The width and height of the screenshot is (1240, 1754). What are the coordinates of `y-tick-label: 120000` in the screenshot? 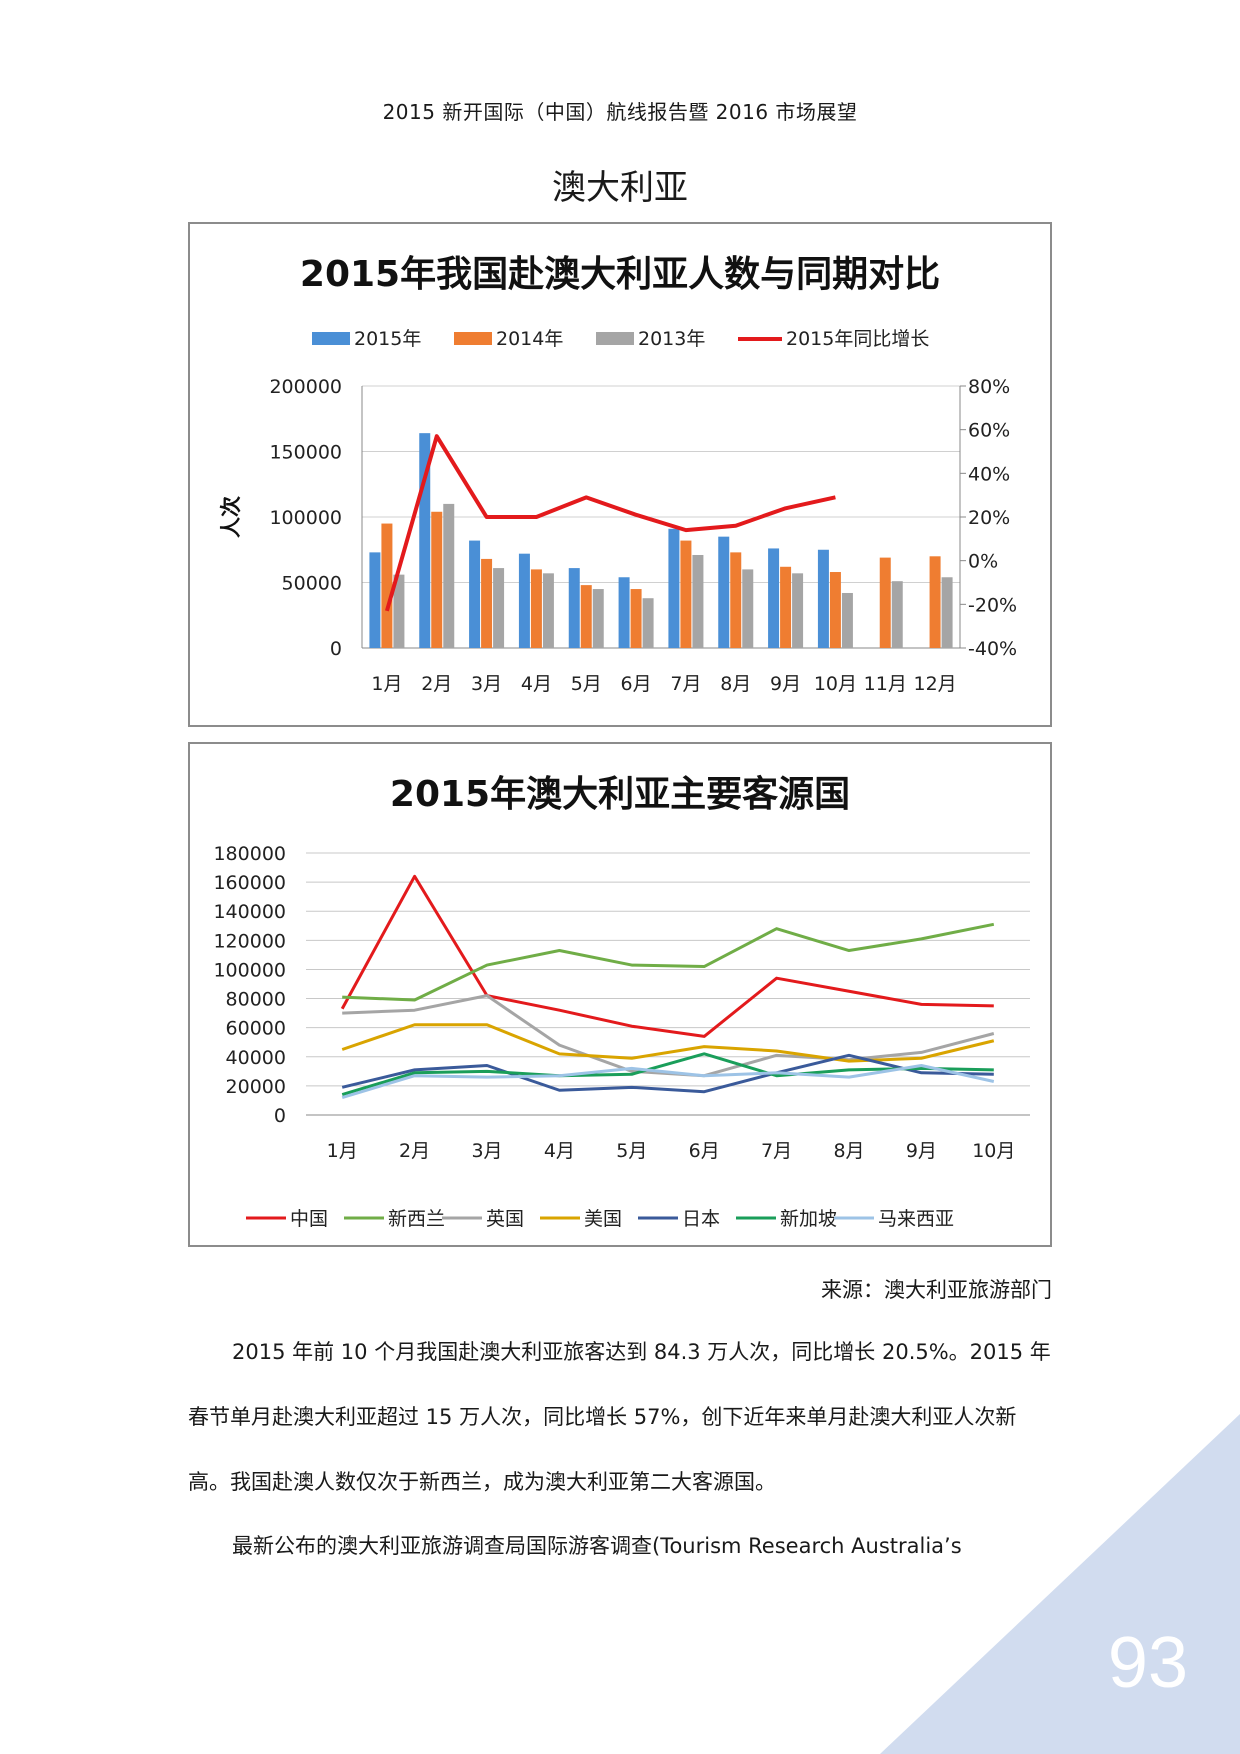 It's located at (249, 941).